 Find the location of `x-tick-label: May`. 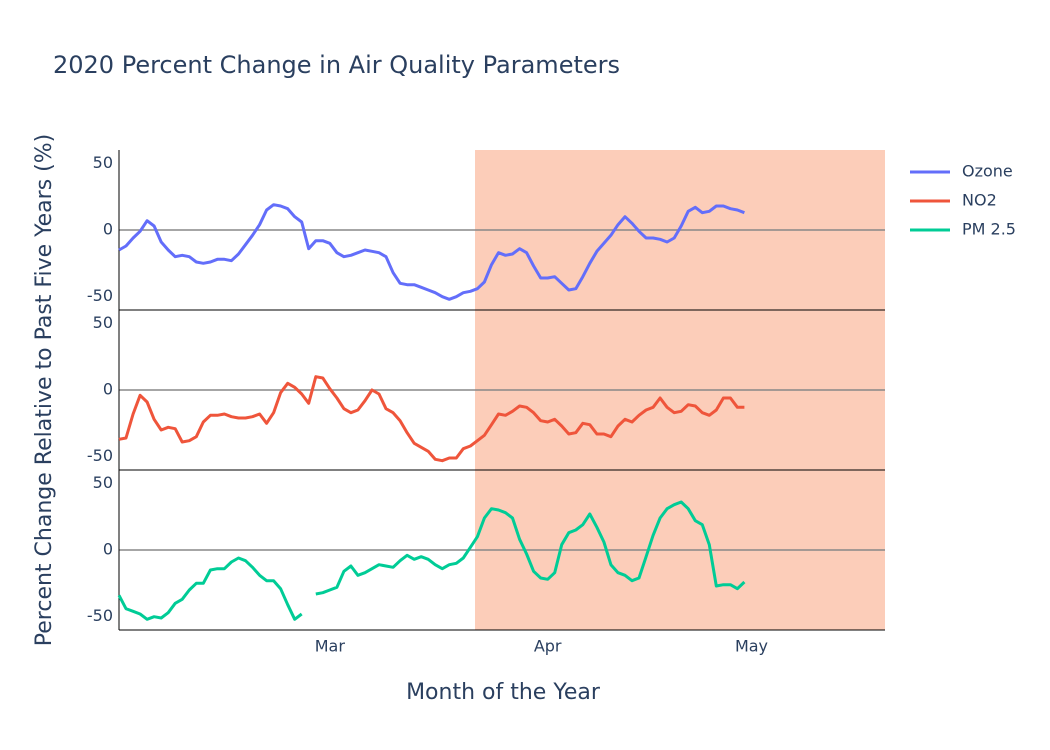

x-tick-label: May is located at coordinates (751, 646).